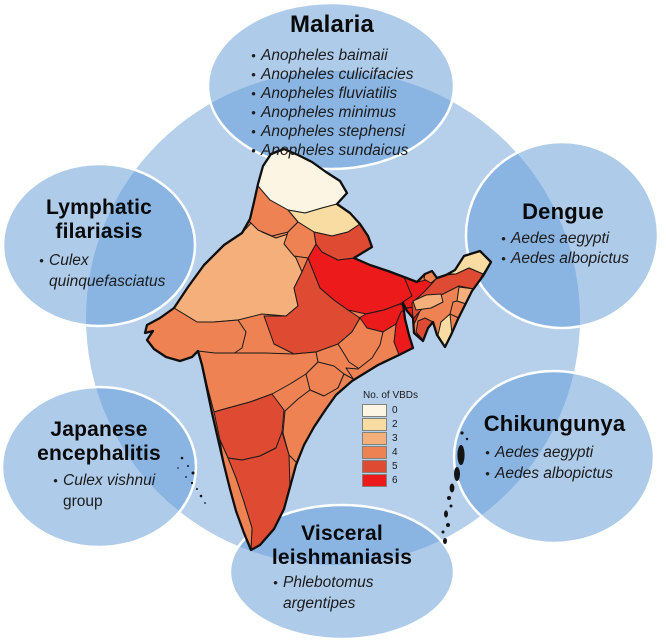 The image size is (666, 640). I want to click on vector-list: Phlebotomus argentipes, so click(342, 593).